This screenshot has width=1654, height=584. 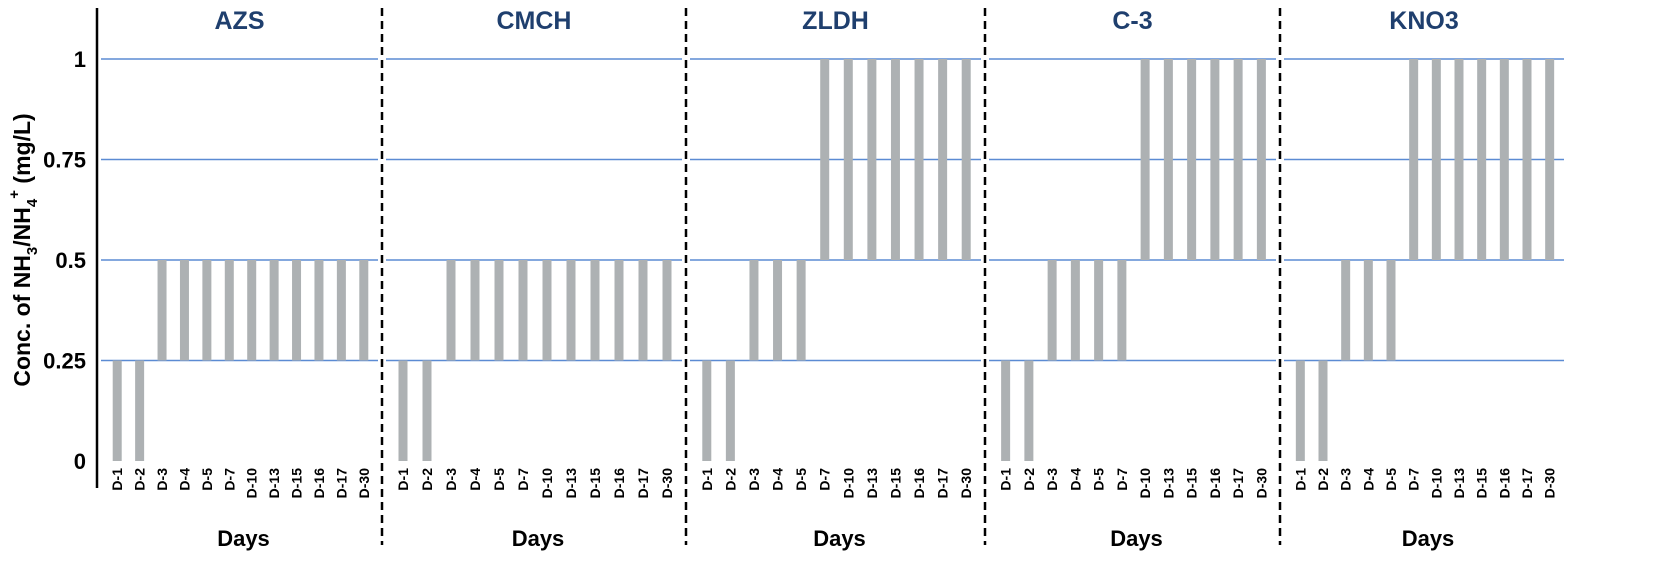 I want to click on y-label-prefix: Conc. of NH, so click(x=22, y=321).